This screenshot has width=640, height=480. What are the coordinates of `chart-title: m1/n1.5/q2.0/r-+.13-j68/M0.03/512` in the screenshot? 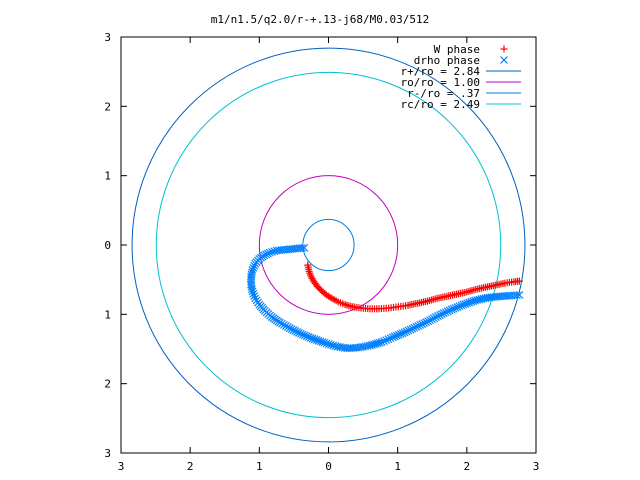 It's located at (320, 19).